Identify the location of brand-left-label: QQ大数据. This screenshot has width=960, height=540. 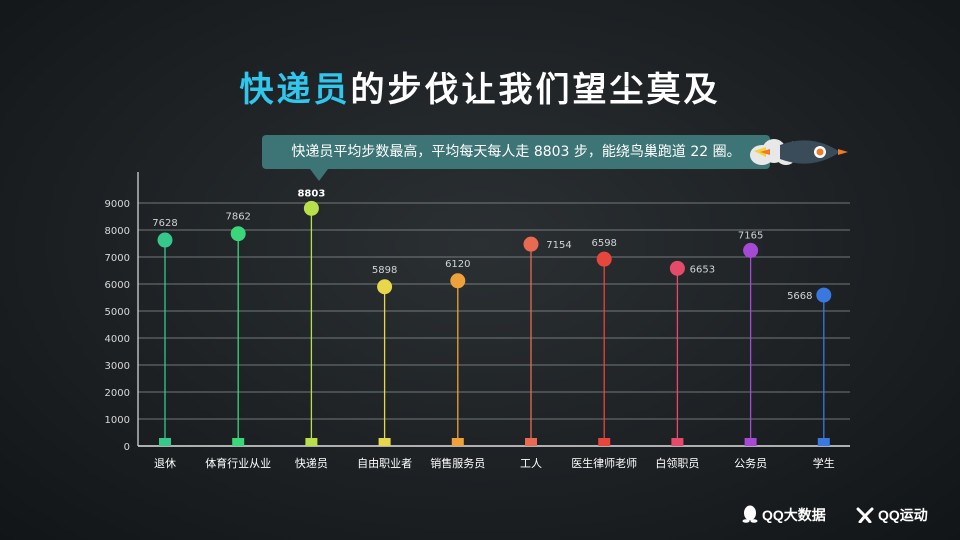
(794, 515).